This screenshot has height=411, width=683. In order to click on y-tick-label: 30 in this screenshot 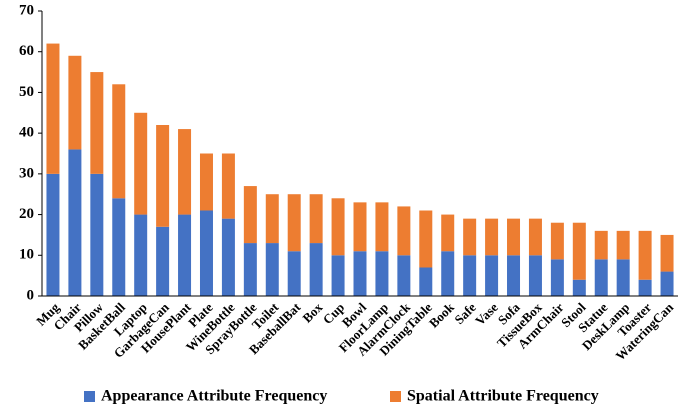, I will do `click(26, 173)`.